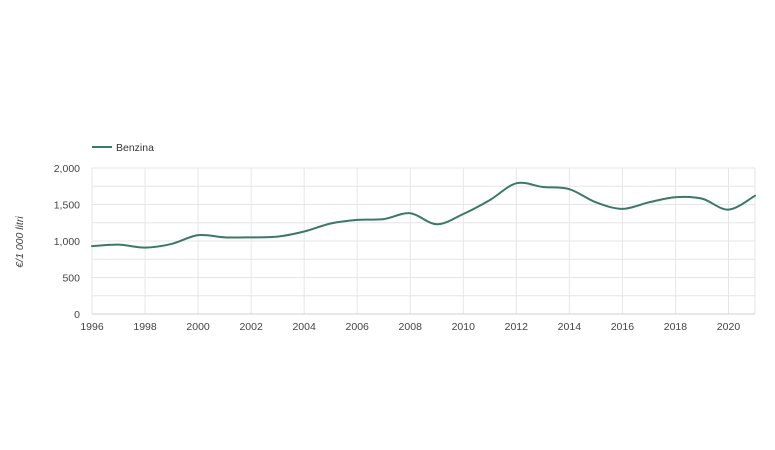 The height and width of the screenshot is (450, 775). Describe the element at coordinates (304, 327) in the screenshot. I see `x-tick-label: 2004` at that location.